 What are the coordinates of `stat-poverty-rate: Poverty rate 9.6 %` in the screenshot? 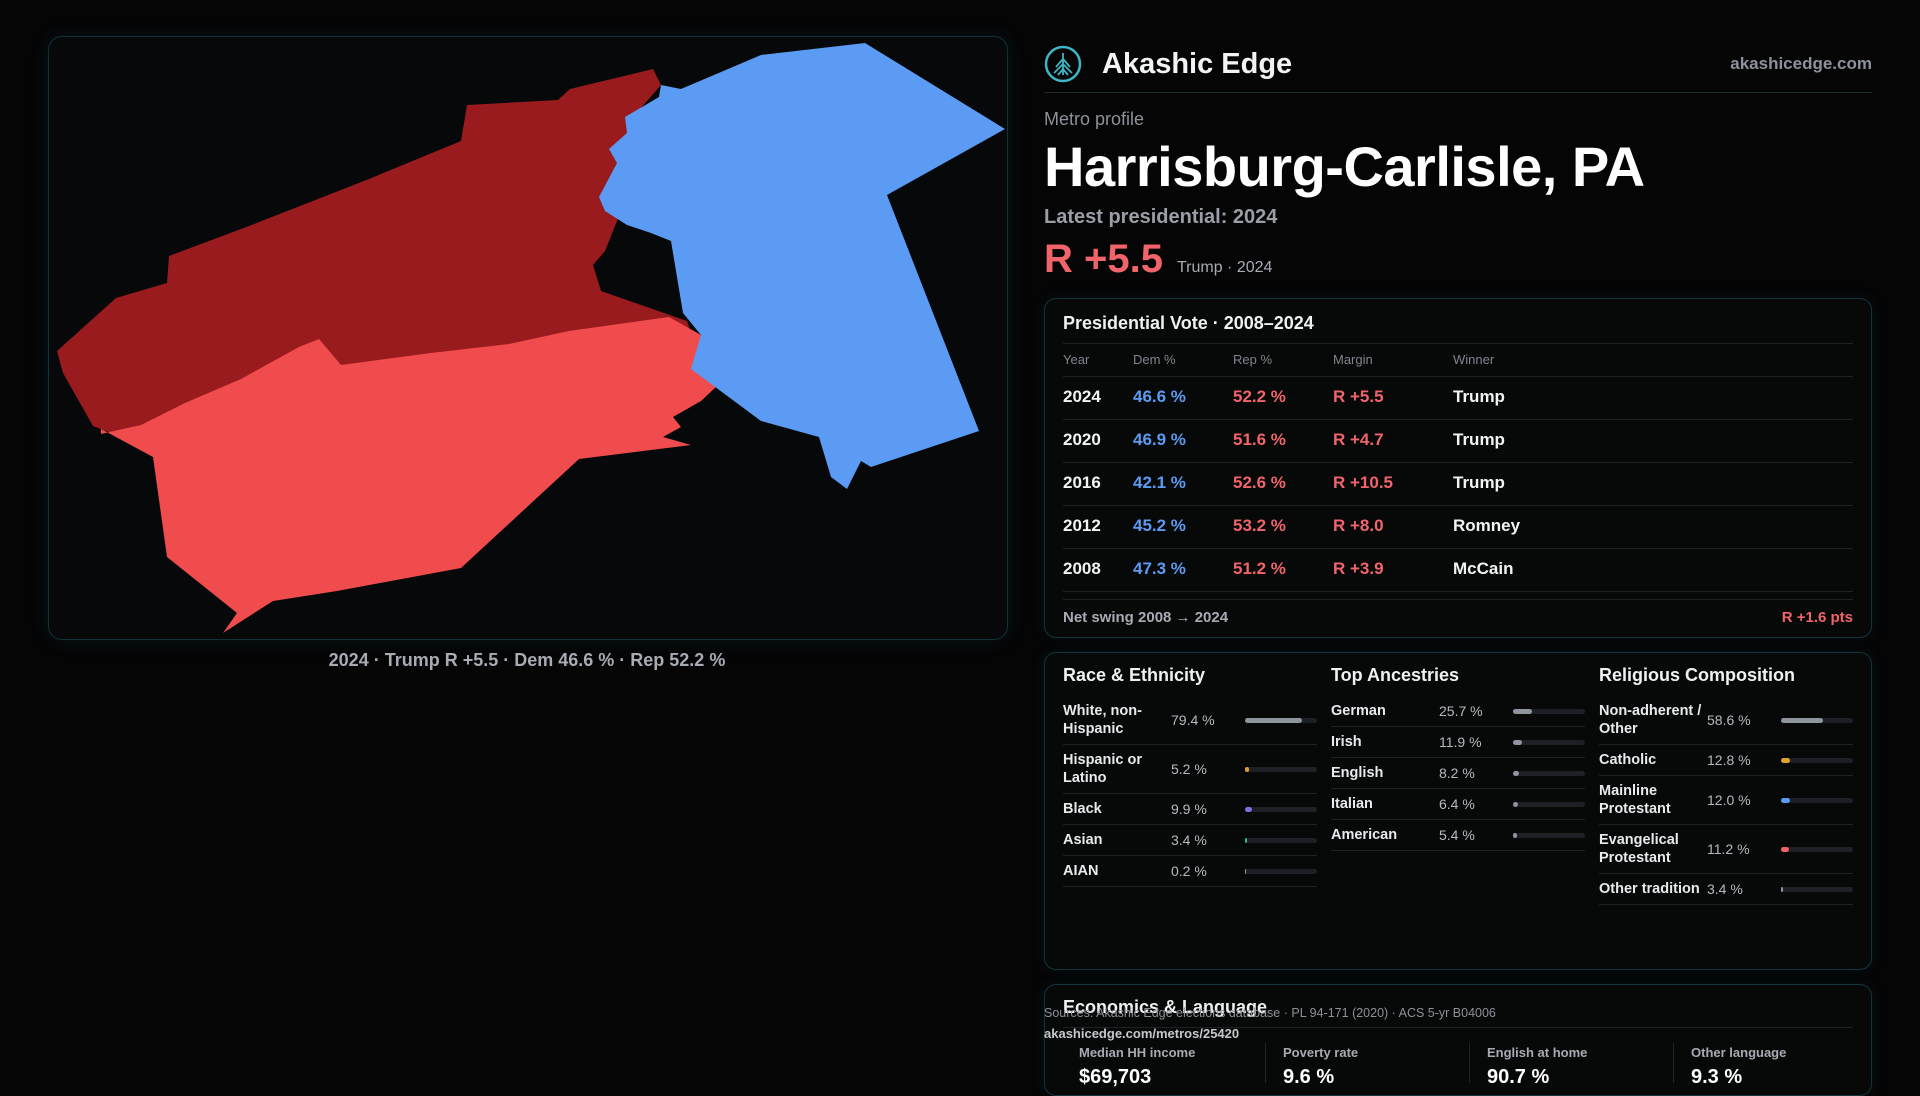 It's located at (1383, 1067).